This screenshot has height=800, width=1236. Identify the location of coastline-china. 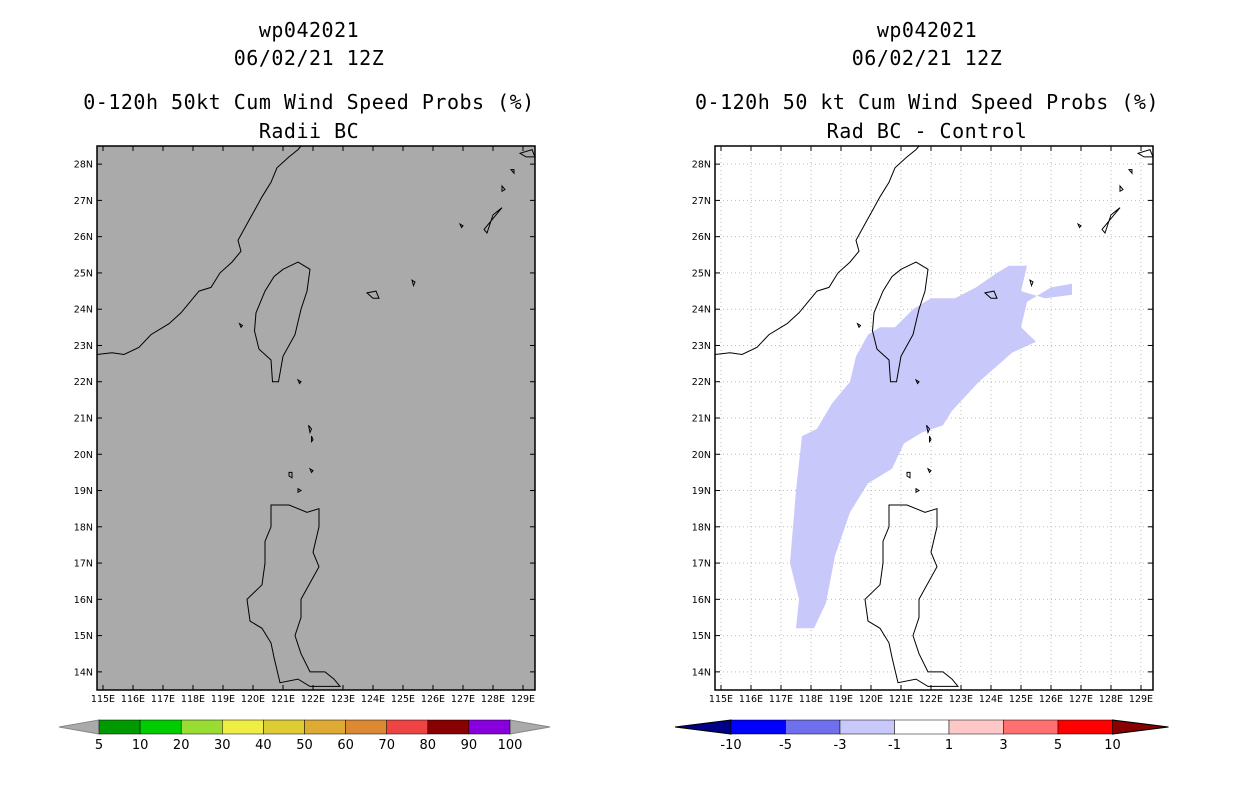
(199, 250).